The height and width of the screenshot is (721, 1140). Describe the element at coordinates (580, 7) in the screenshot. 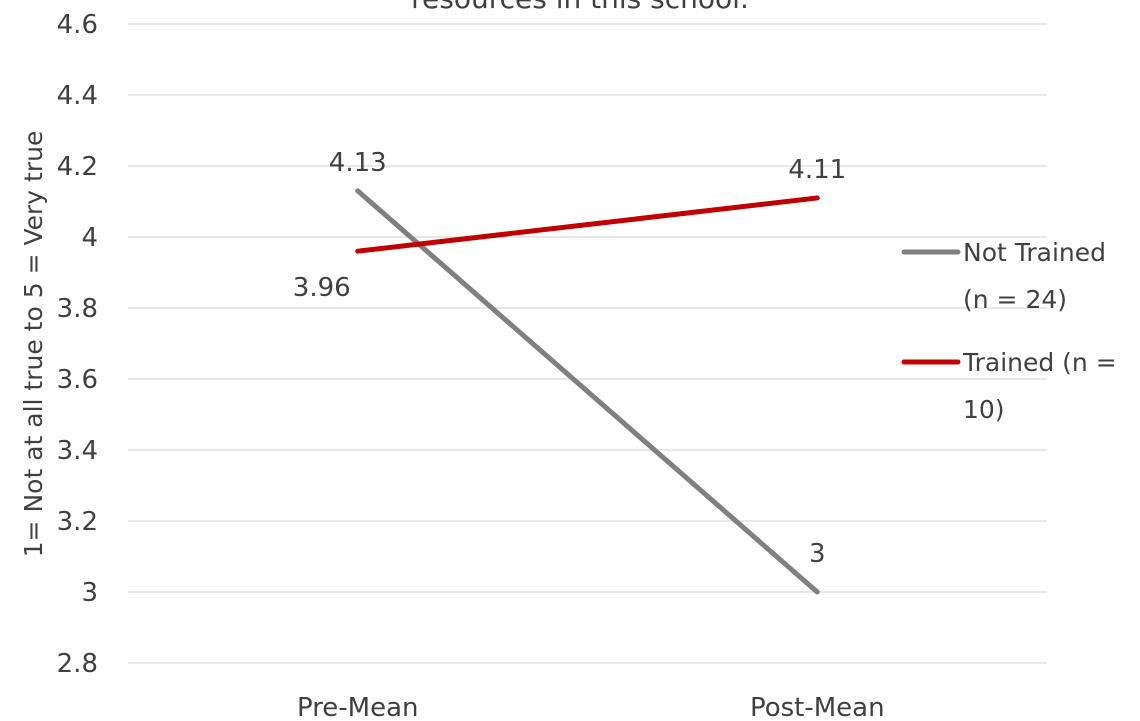

I see `chart-title: resources in this school.` at that location.